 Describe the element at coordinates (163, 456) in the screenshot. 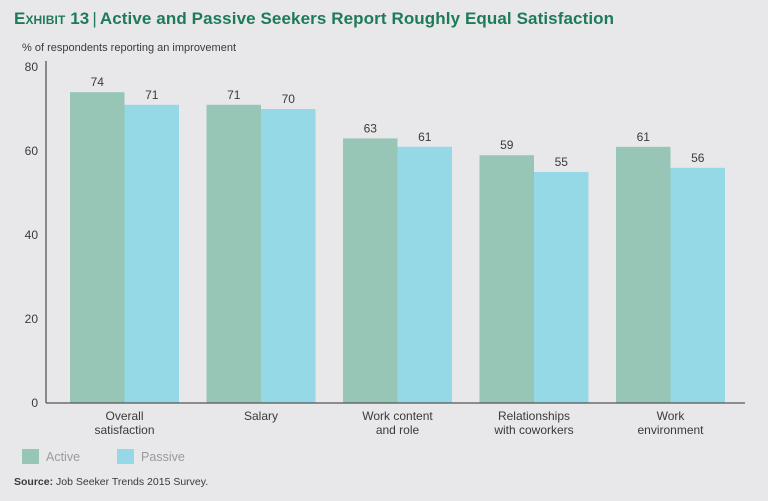

I see `legend-label-passive: Passive` at that location.